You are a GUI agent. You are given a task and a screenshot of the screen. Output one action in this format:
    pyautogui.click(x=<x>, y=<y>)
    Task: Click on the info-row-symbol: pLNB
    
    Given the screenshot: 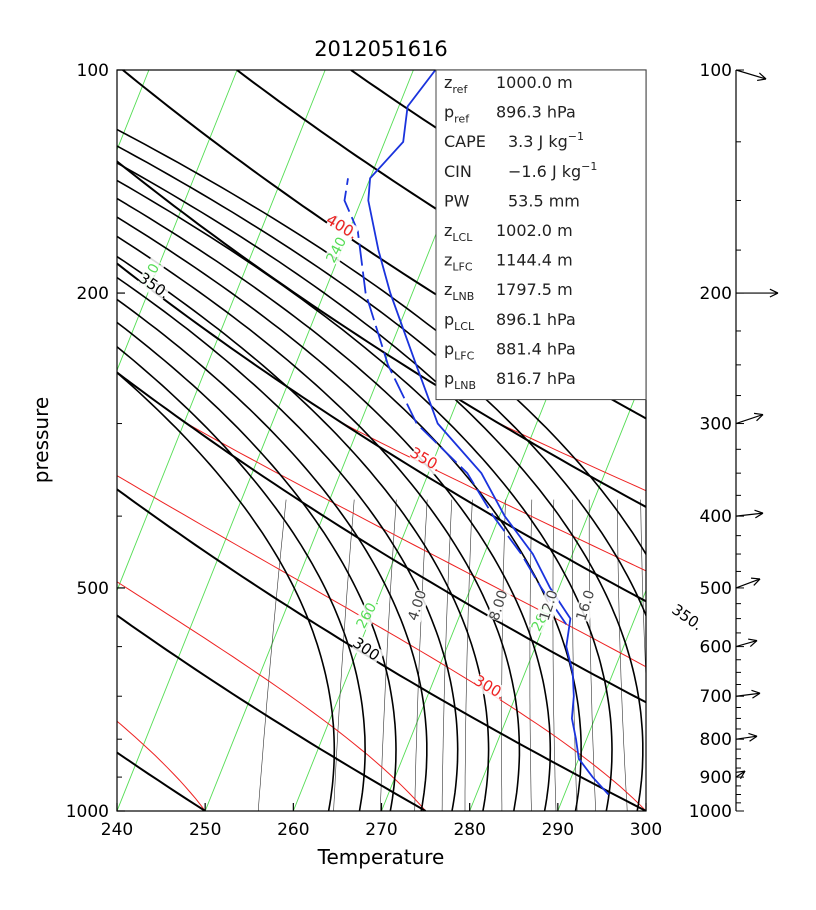 What is the action you would take?
    pyautogui.click(x=460, y=380)
    